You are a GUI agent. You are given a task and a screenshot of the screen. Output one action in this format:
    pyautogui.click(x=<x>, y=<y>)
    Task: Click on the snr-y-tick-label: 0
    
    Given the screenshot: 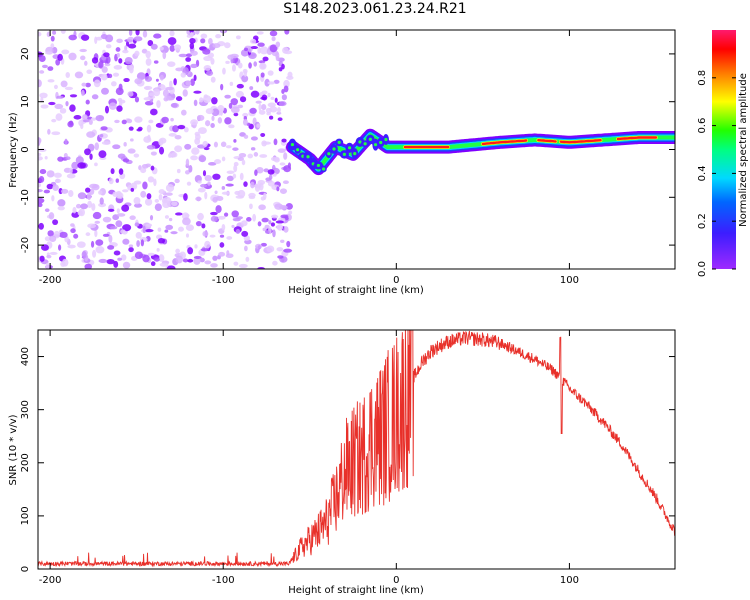 What is the action you would take?
    pyautogui.click(x=25, y=569)
    